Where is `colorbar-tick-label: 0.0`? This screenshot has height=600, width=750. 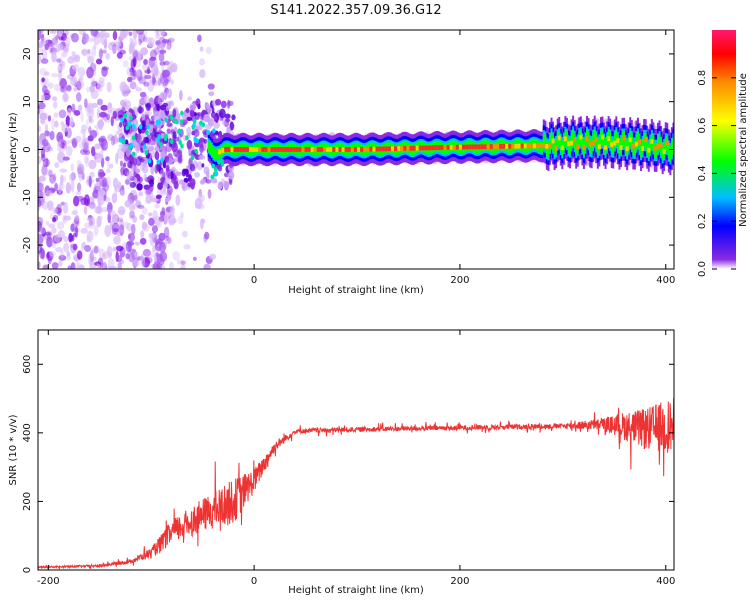
colorbar-tick-label: 0.0 is located at coordinates (702, 269).